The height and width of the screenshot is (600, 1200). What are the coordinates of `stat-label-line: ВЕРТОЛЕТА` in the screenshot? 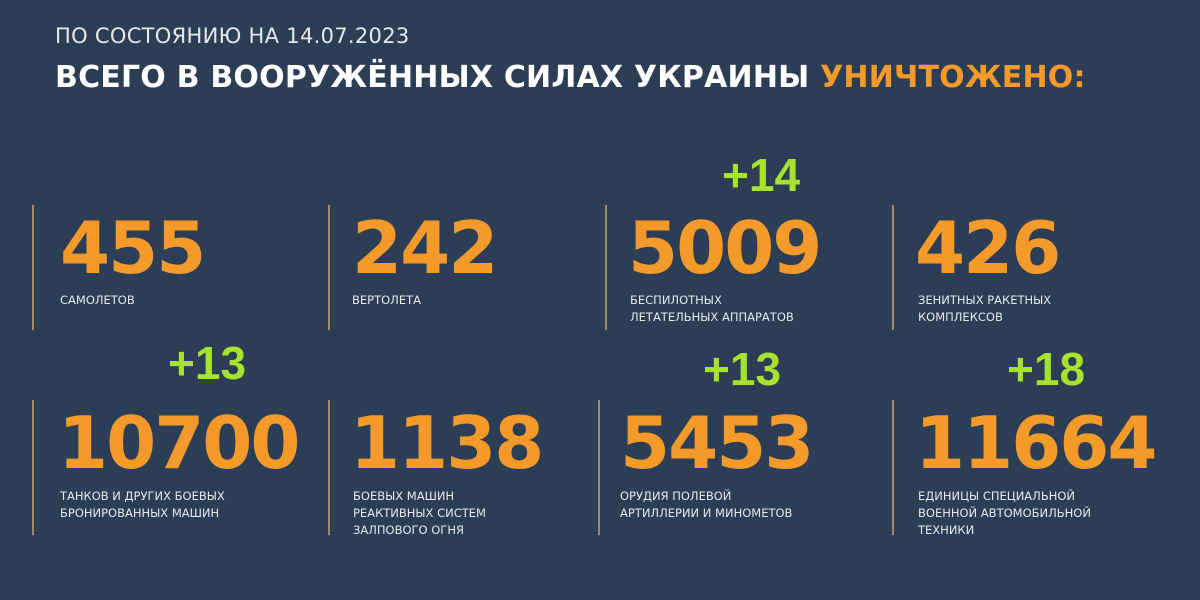 It's located at (386, 300).